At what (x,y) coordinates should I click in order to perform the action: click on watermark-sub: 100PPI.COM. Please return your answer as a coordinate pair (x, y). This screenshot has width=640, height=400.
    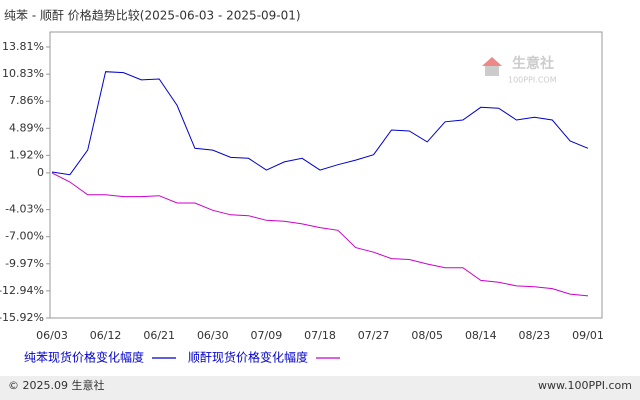
    Looking at the image, I should click on (532, 80).